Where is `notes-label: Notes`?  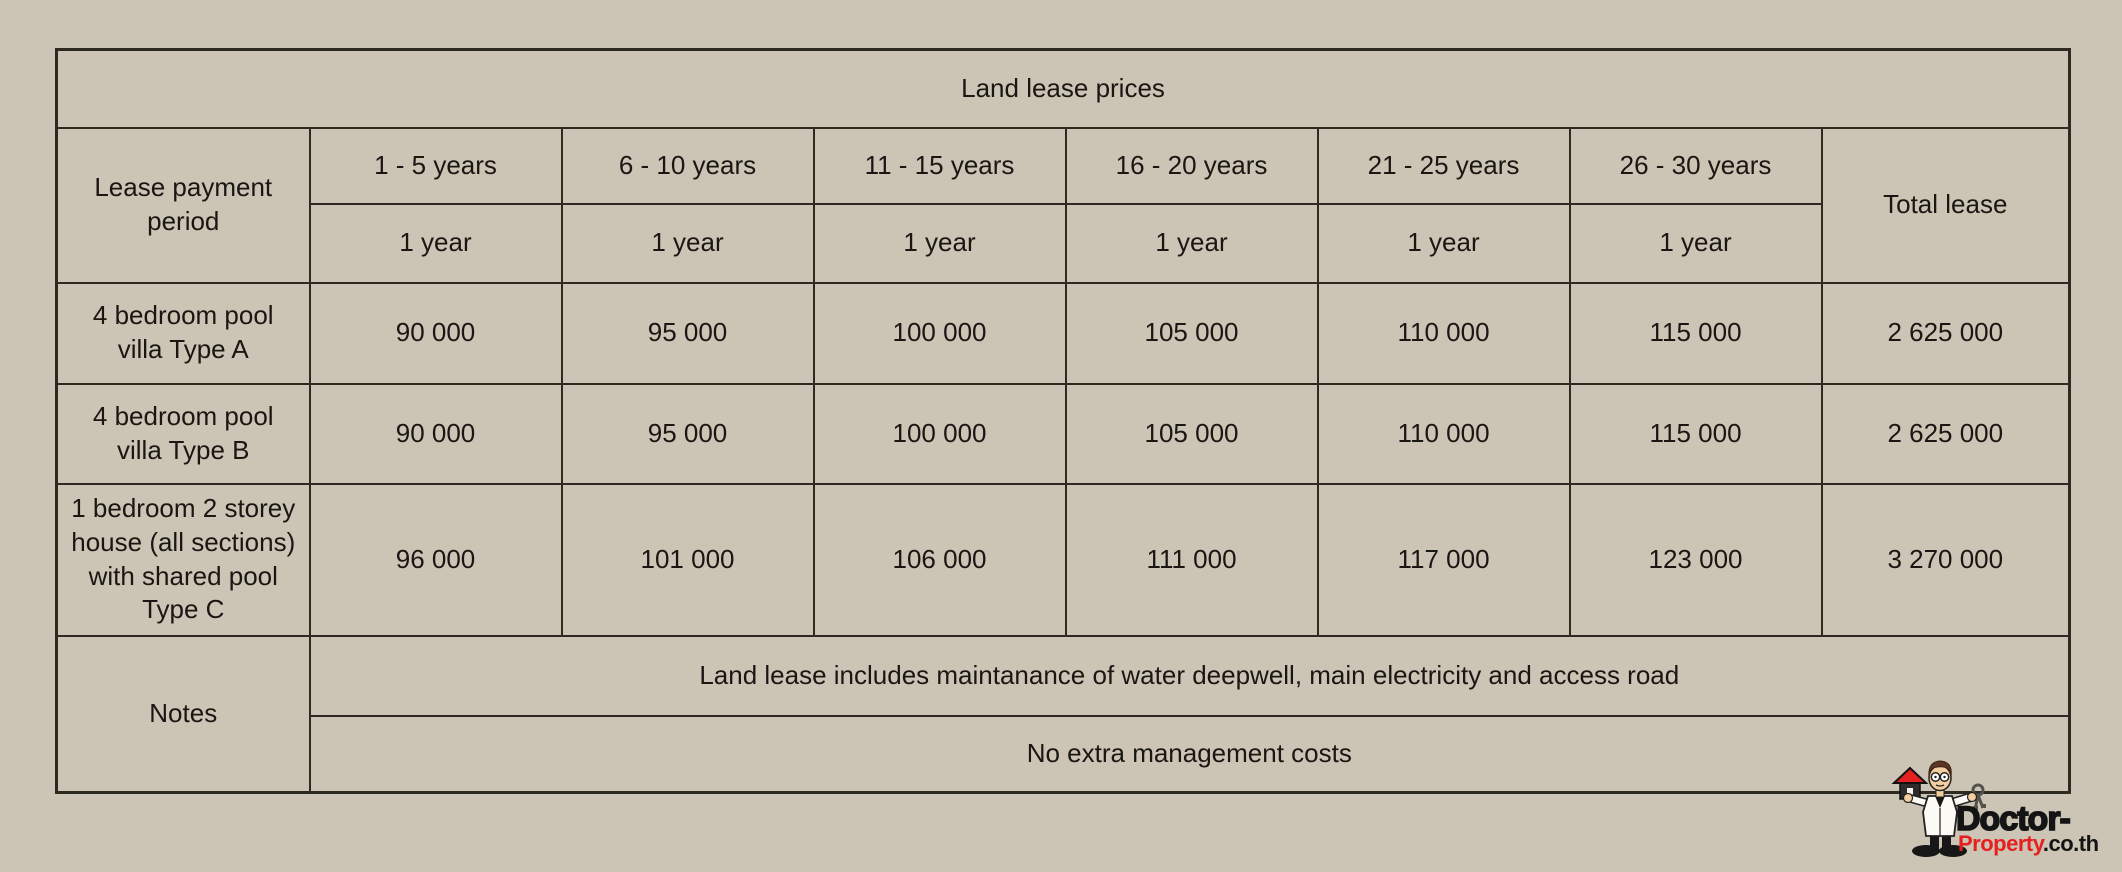 notes-label: Notes is located at coordinates (183, 714).